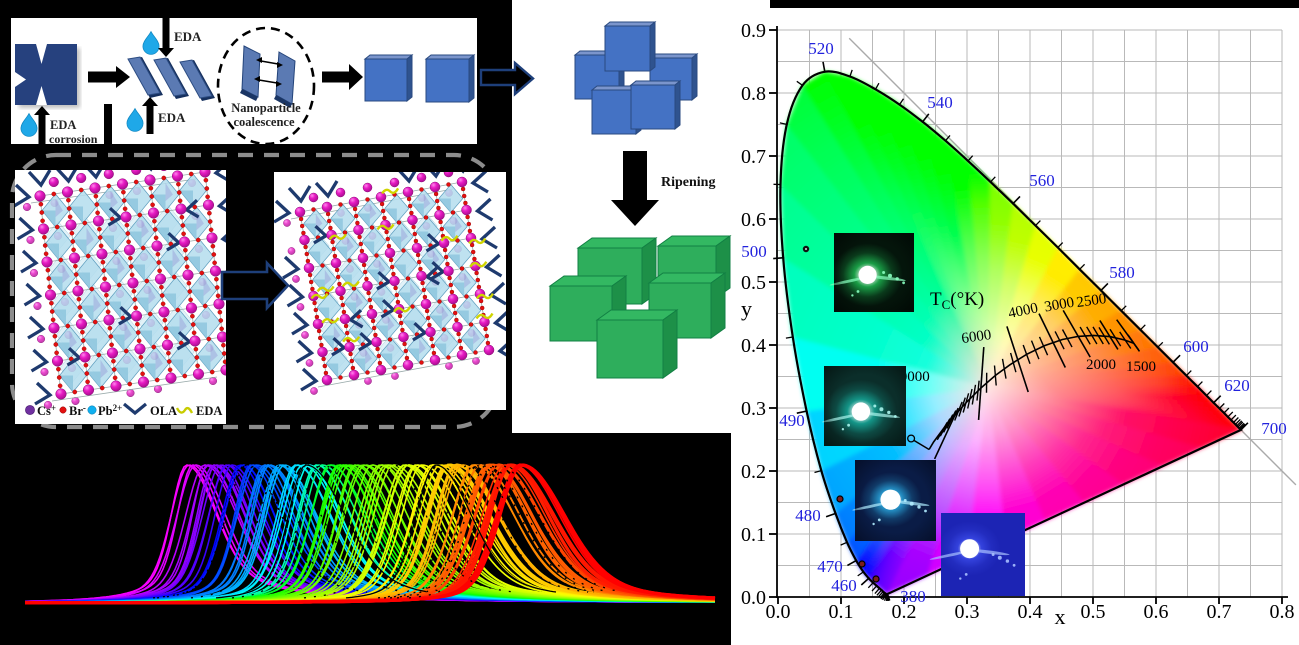 The width and height of the screenshot is (1299, 645). Describe the element at coordinates (754, 251) in the screenshot. I see `svg-text: 500` at that location.